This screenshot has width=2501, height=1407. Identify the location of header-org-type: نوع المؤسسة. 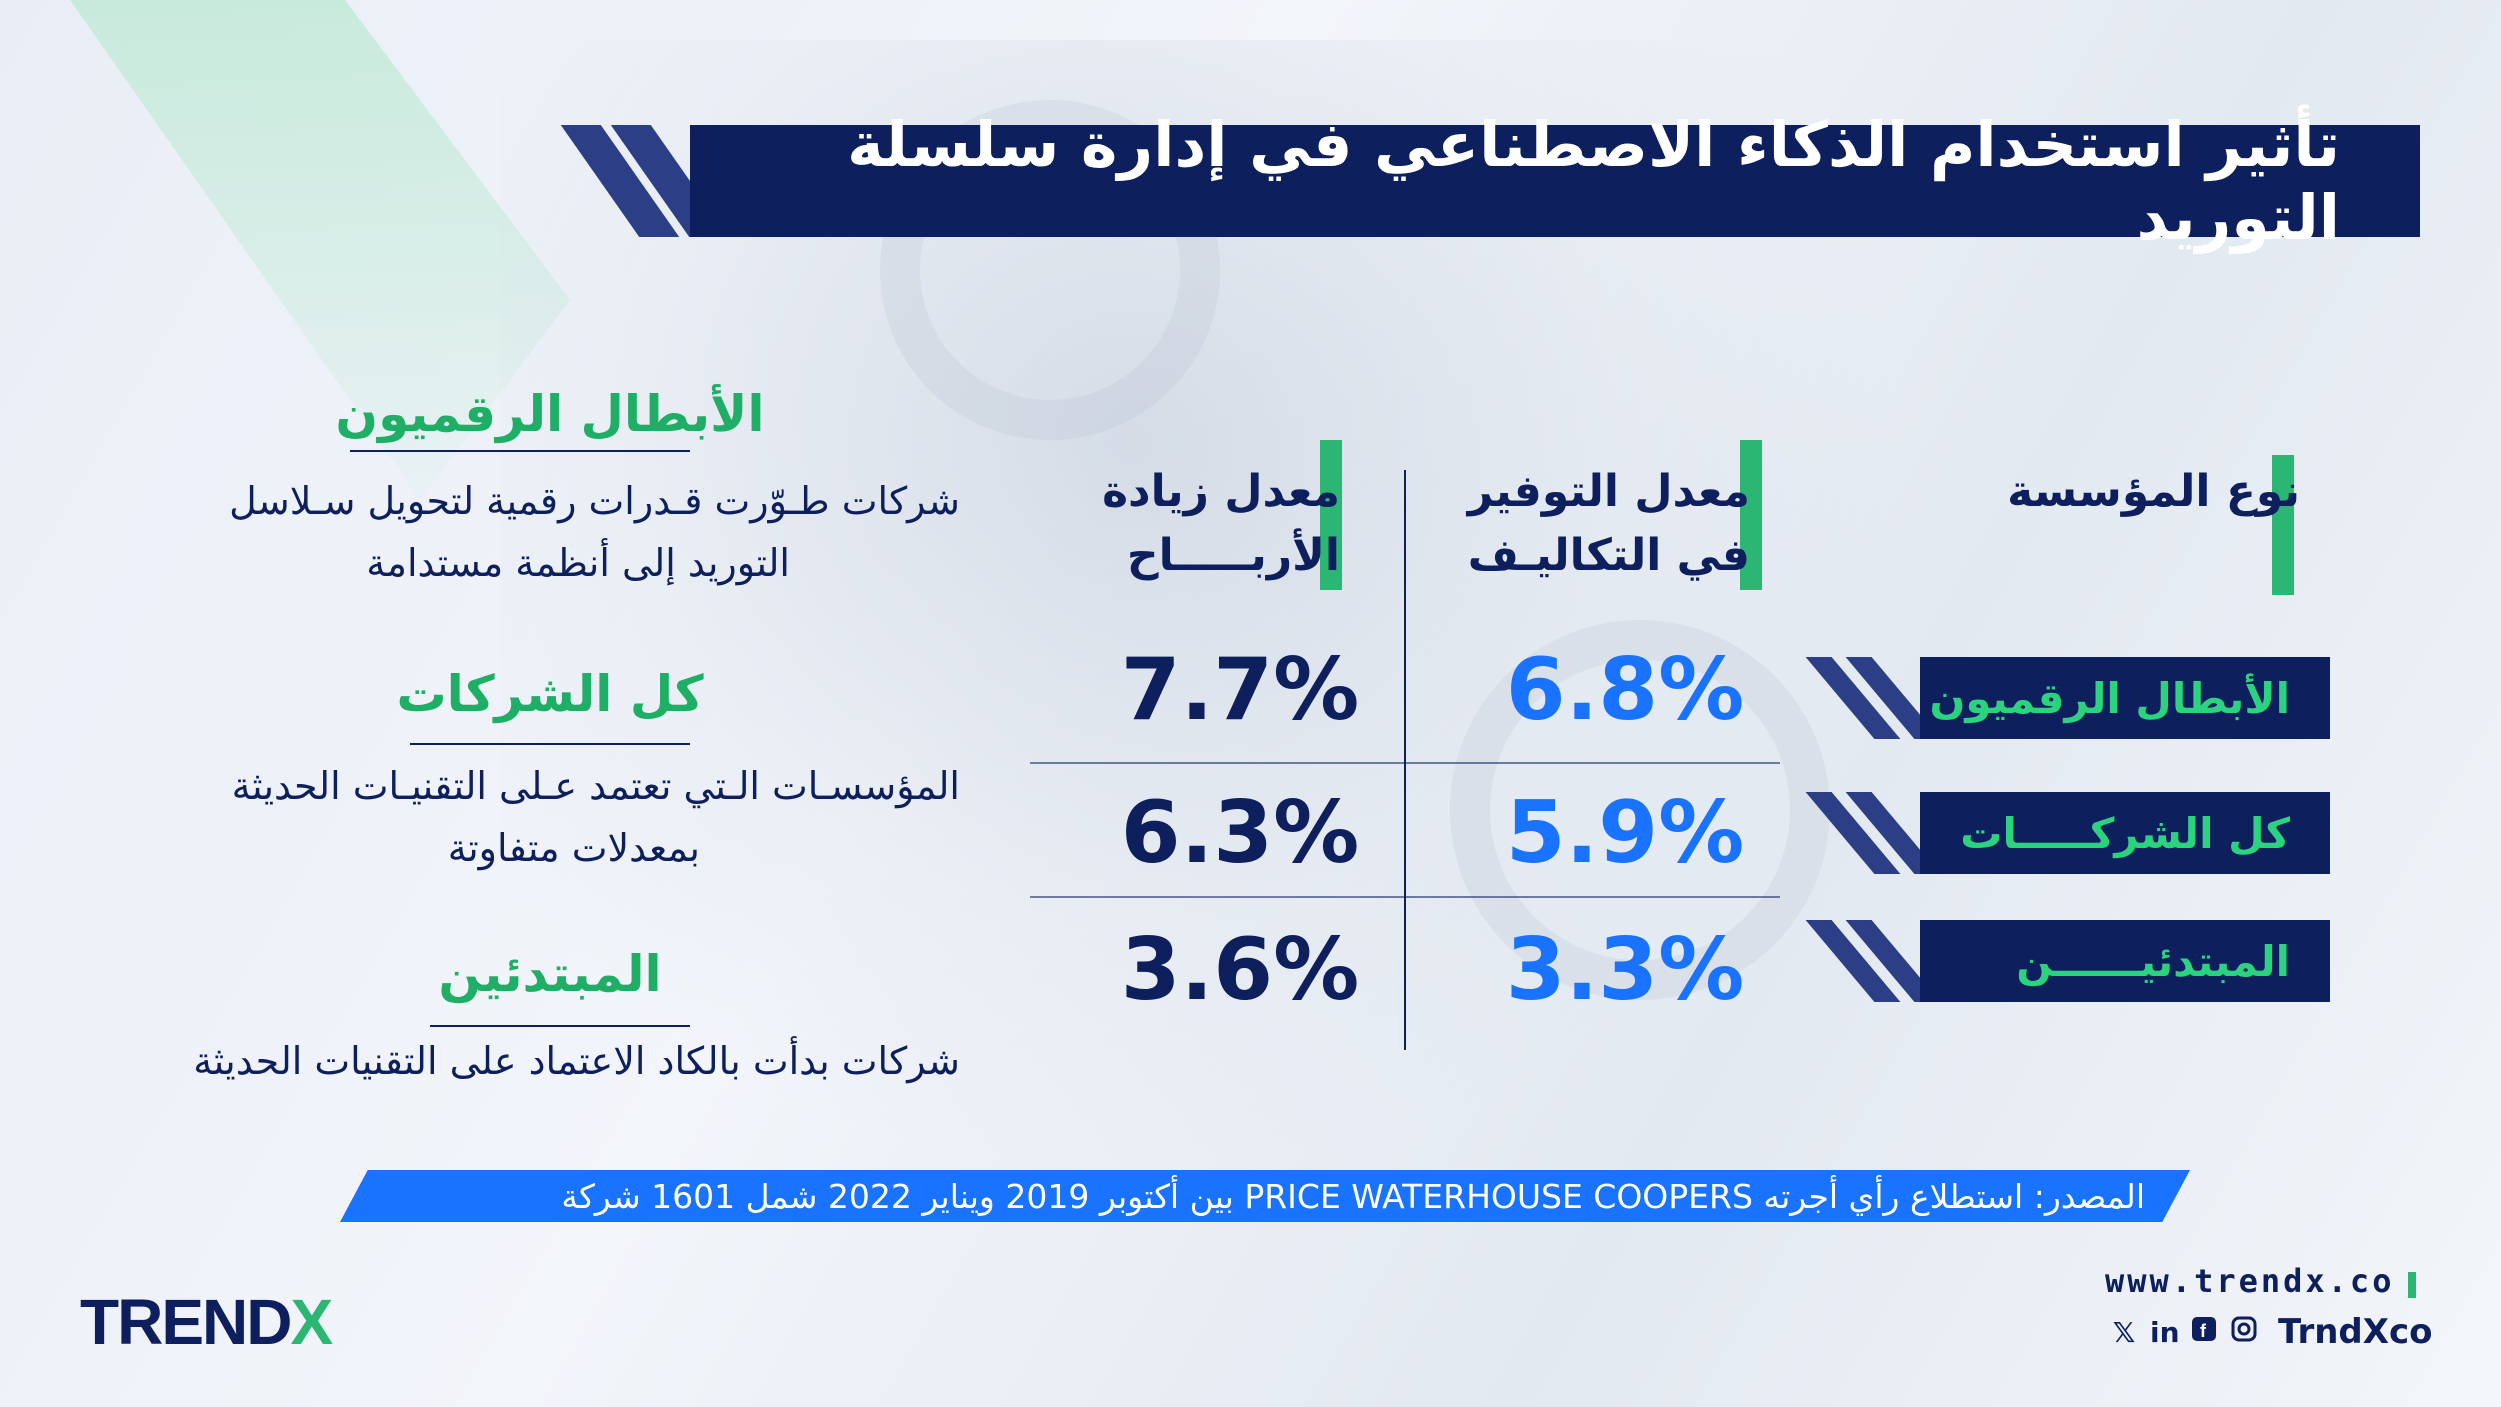
(2153, 491).